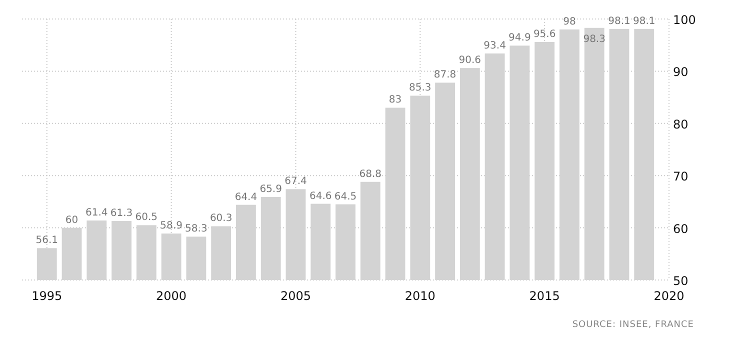 This screenshot has width=730, height=340. I want to click on x-tick-label: 2015, so click(544, 296).